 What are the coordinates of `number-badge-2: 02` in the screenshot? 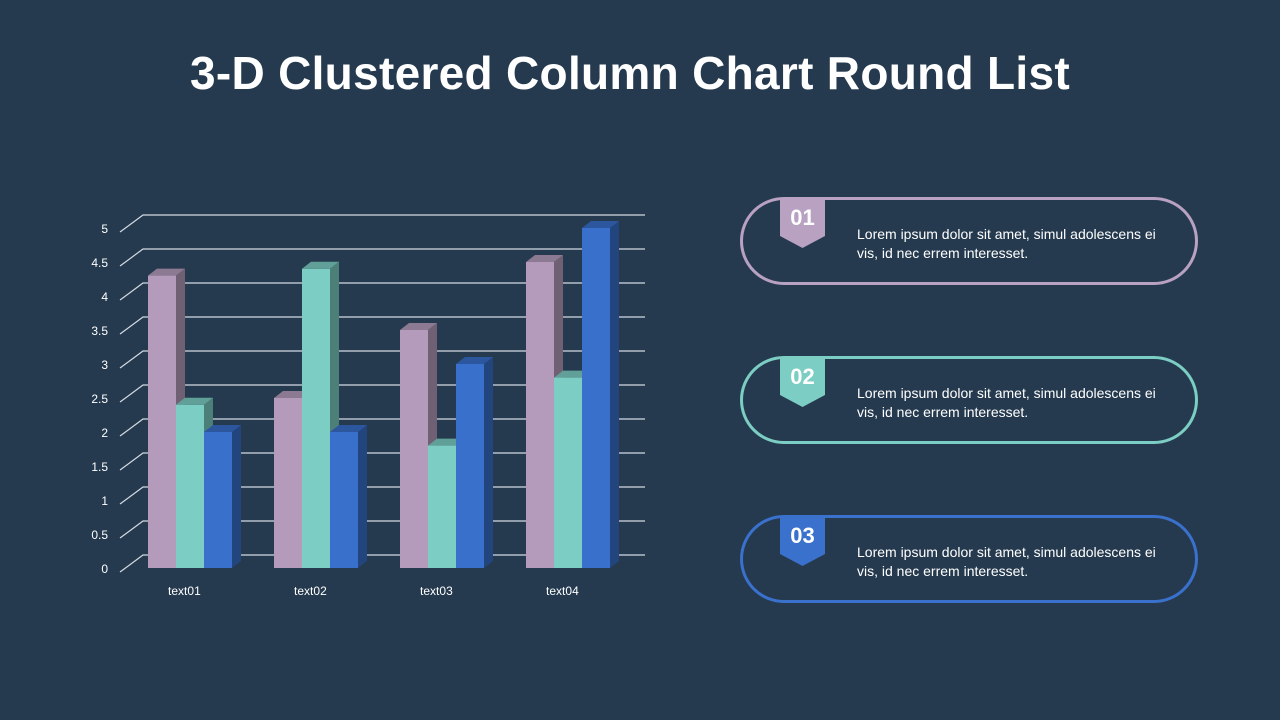 It's located at (802, 382).